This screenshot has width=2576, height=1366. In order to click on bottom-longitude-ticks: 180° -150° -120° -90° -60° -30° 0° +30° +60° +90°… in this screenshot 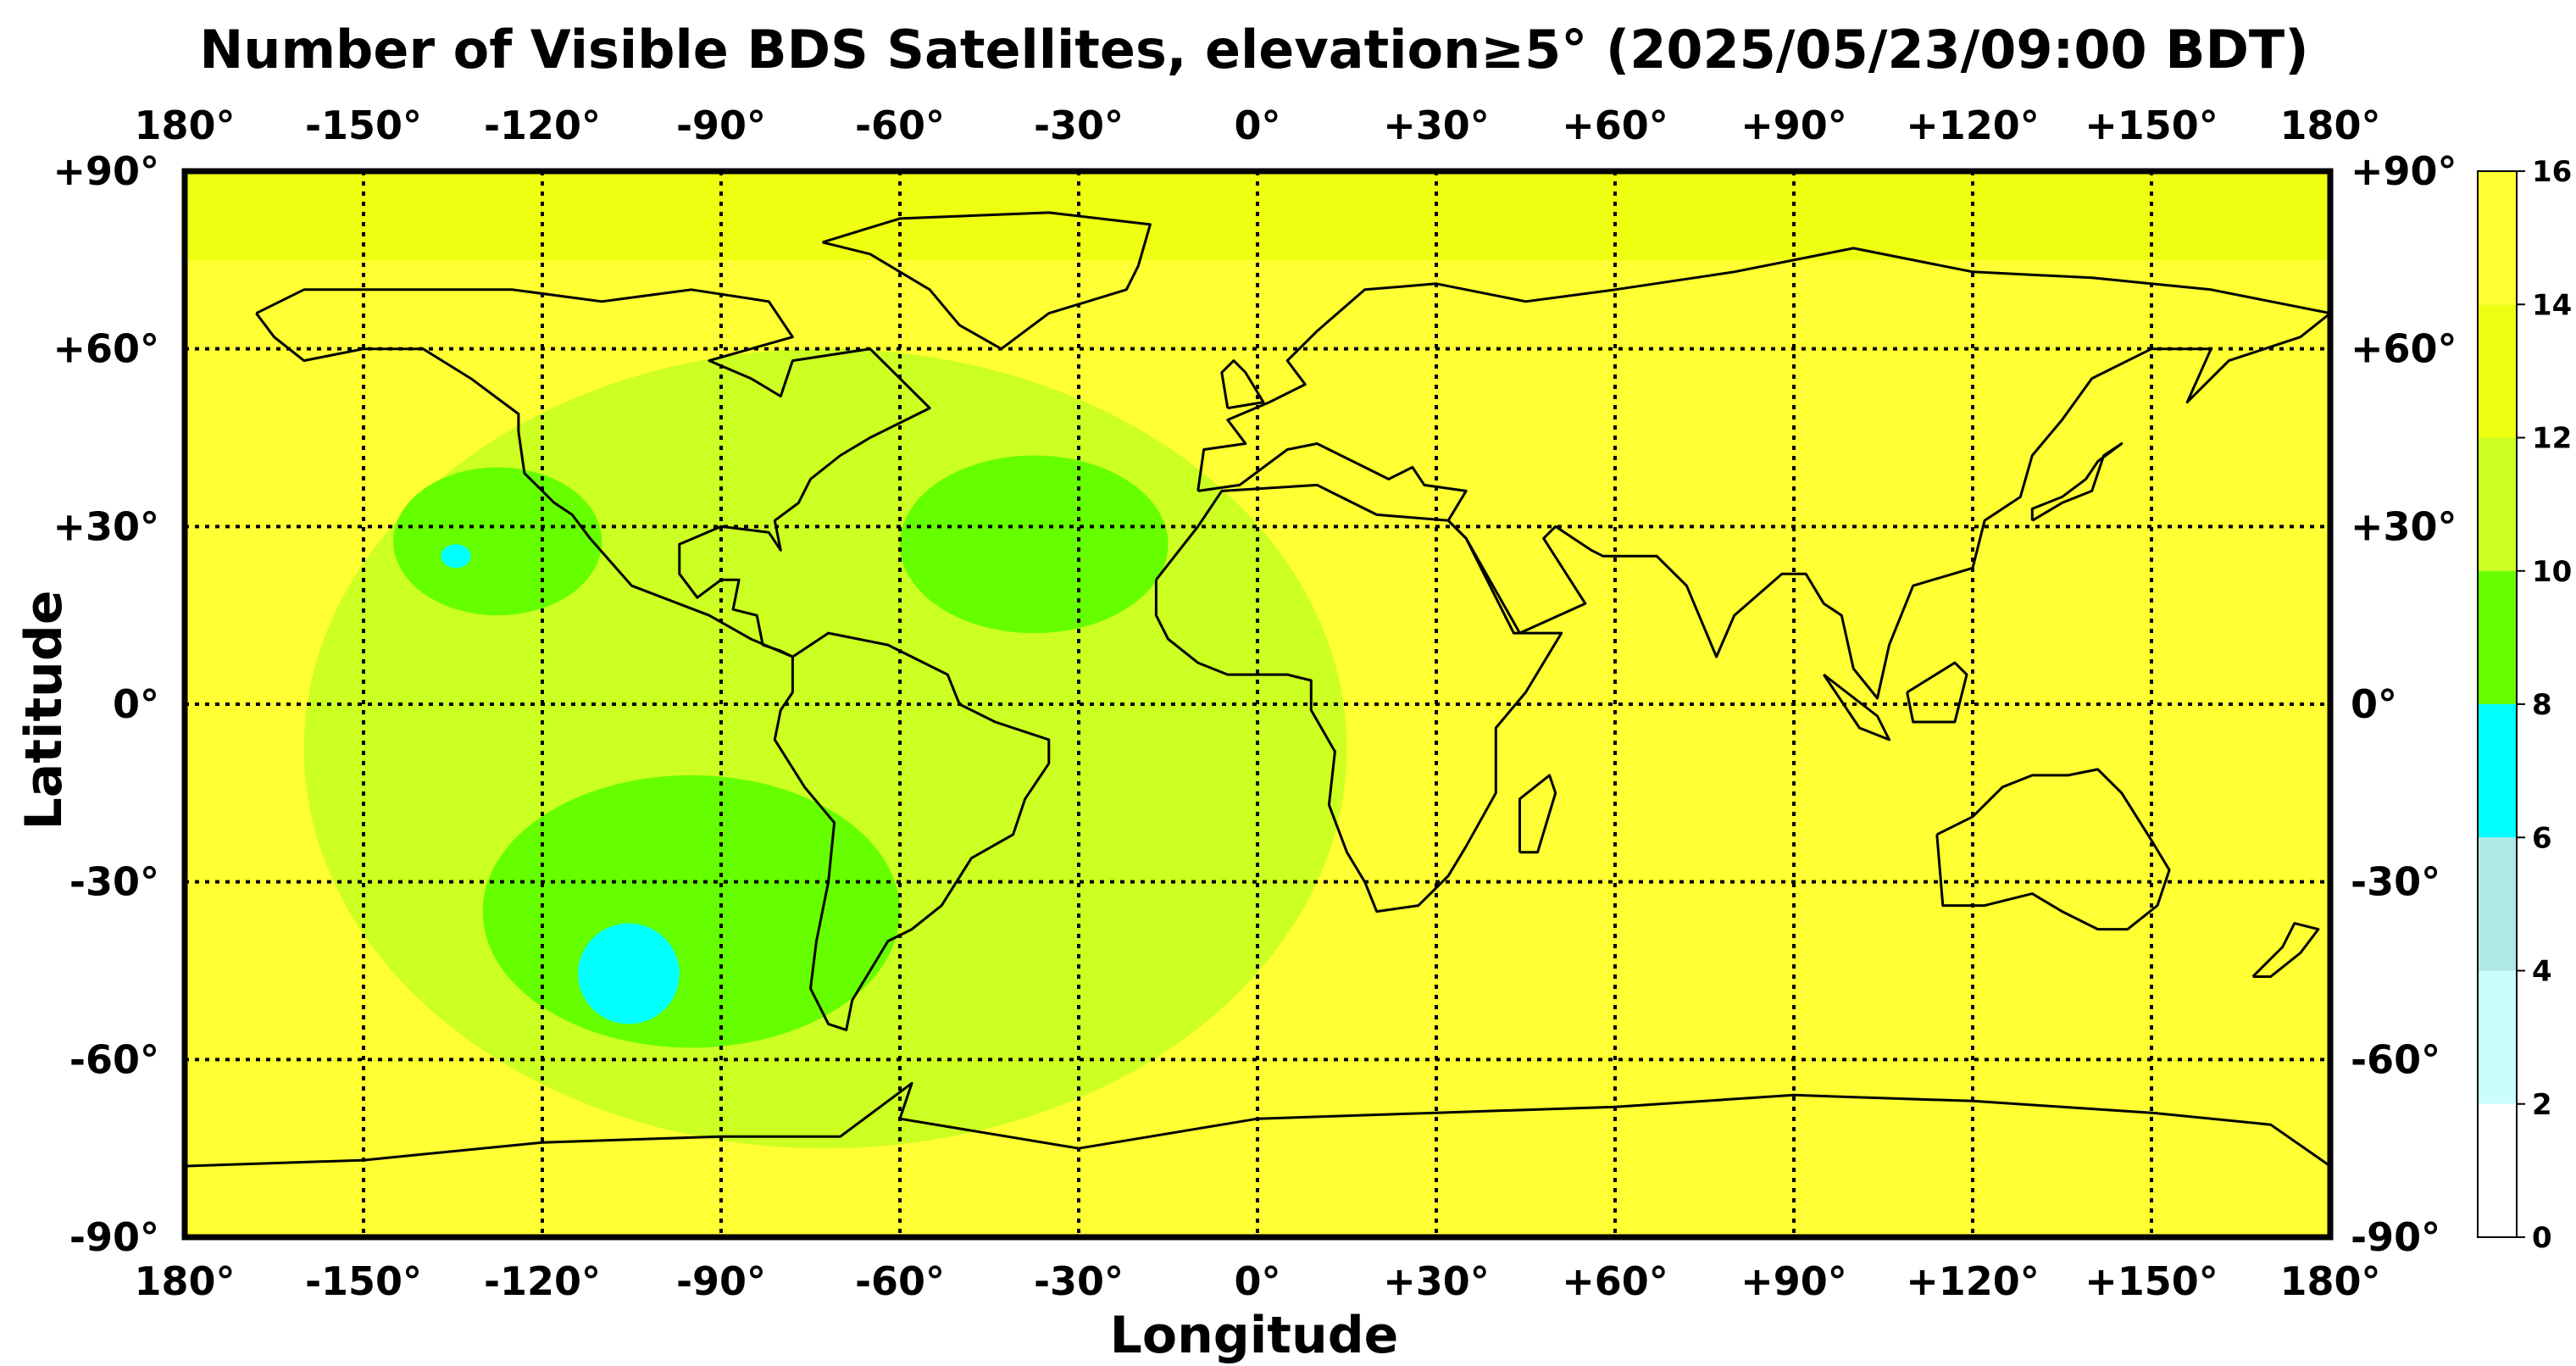, I will do `click(1257, 1281)`.